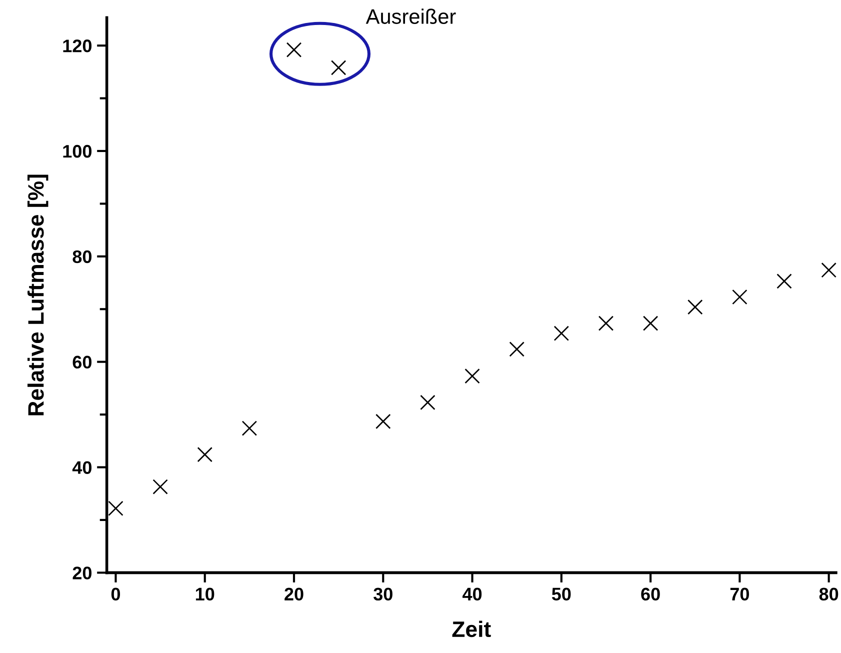 The image size is (841, 653). I want to click on y-tick-label: 40, so click(82, 467).